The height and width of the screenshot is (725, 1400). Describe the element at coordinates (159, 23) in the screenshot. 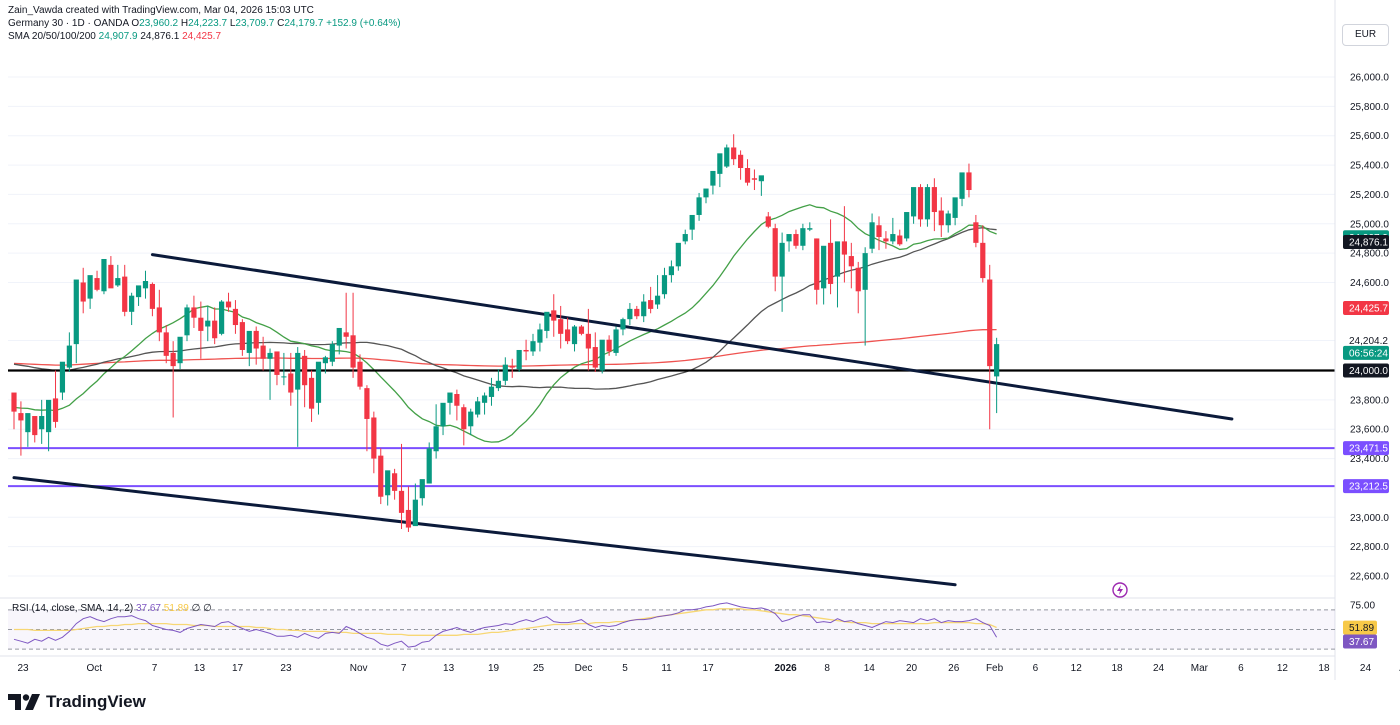

I see `open-value: 23,960.2` at that location.